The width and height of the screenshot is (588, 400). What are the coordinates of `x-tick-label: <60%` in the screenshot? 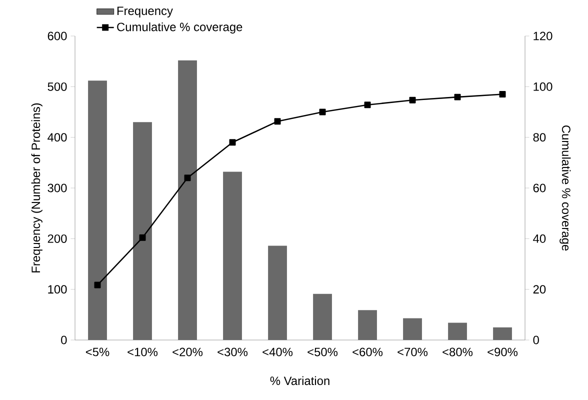 It's located at (367, 352).